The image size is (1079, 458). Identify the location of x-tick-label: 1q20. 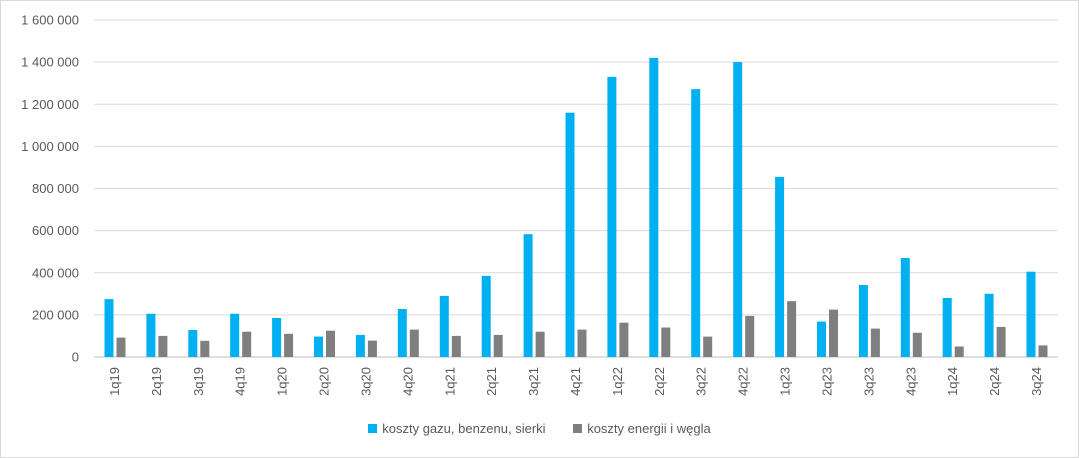
(282, 381).